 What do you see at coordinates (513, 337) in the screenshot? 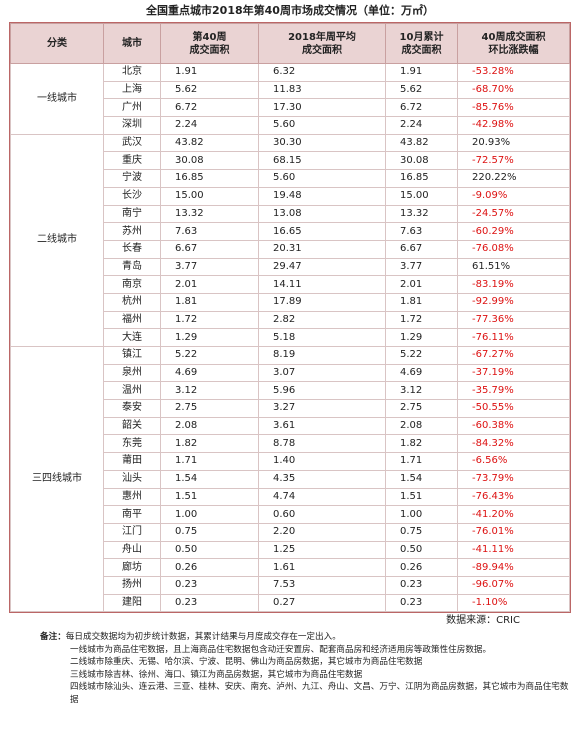
I see `value-cell: -76.11%` at bounding box center [513, 337].